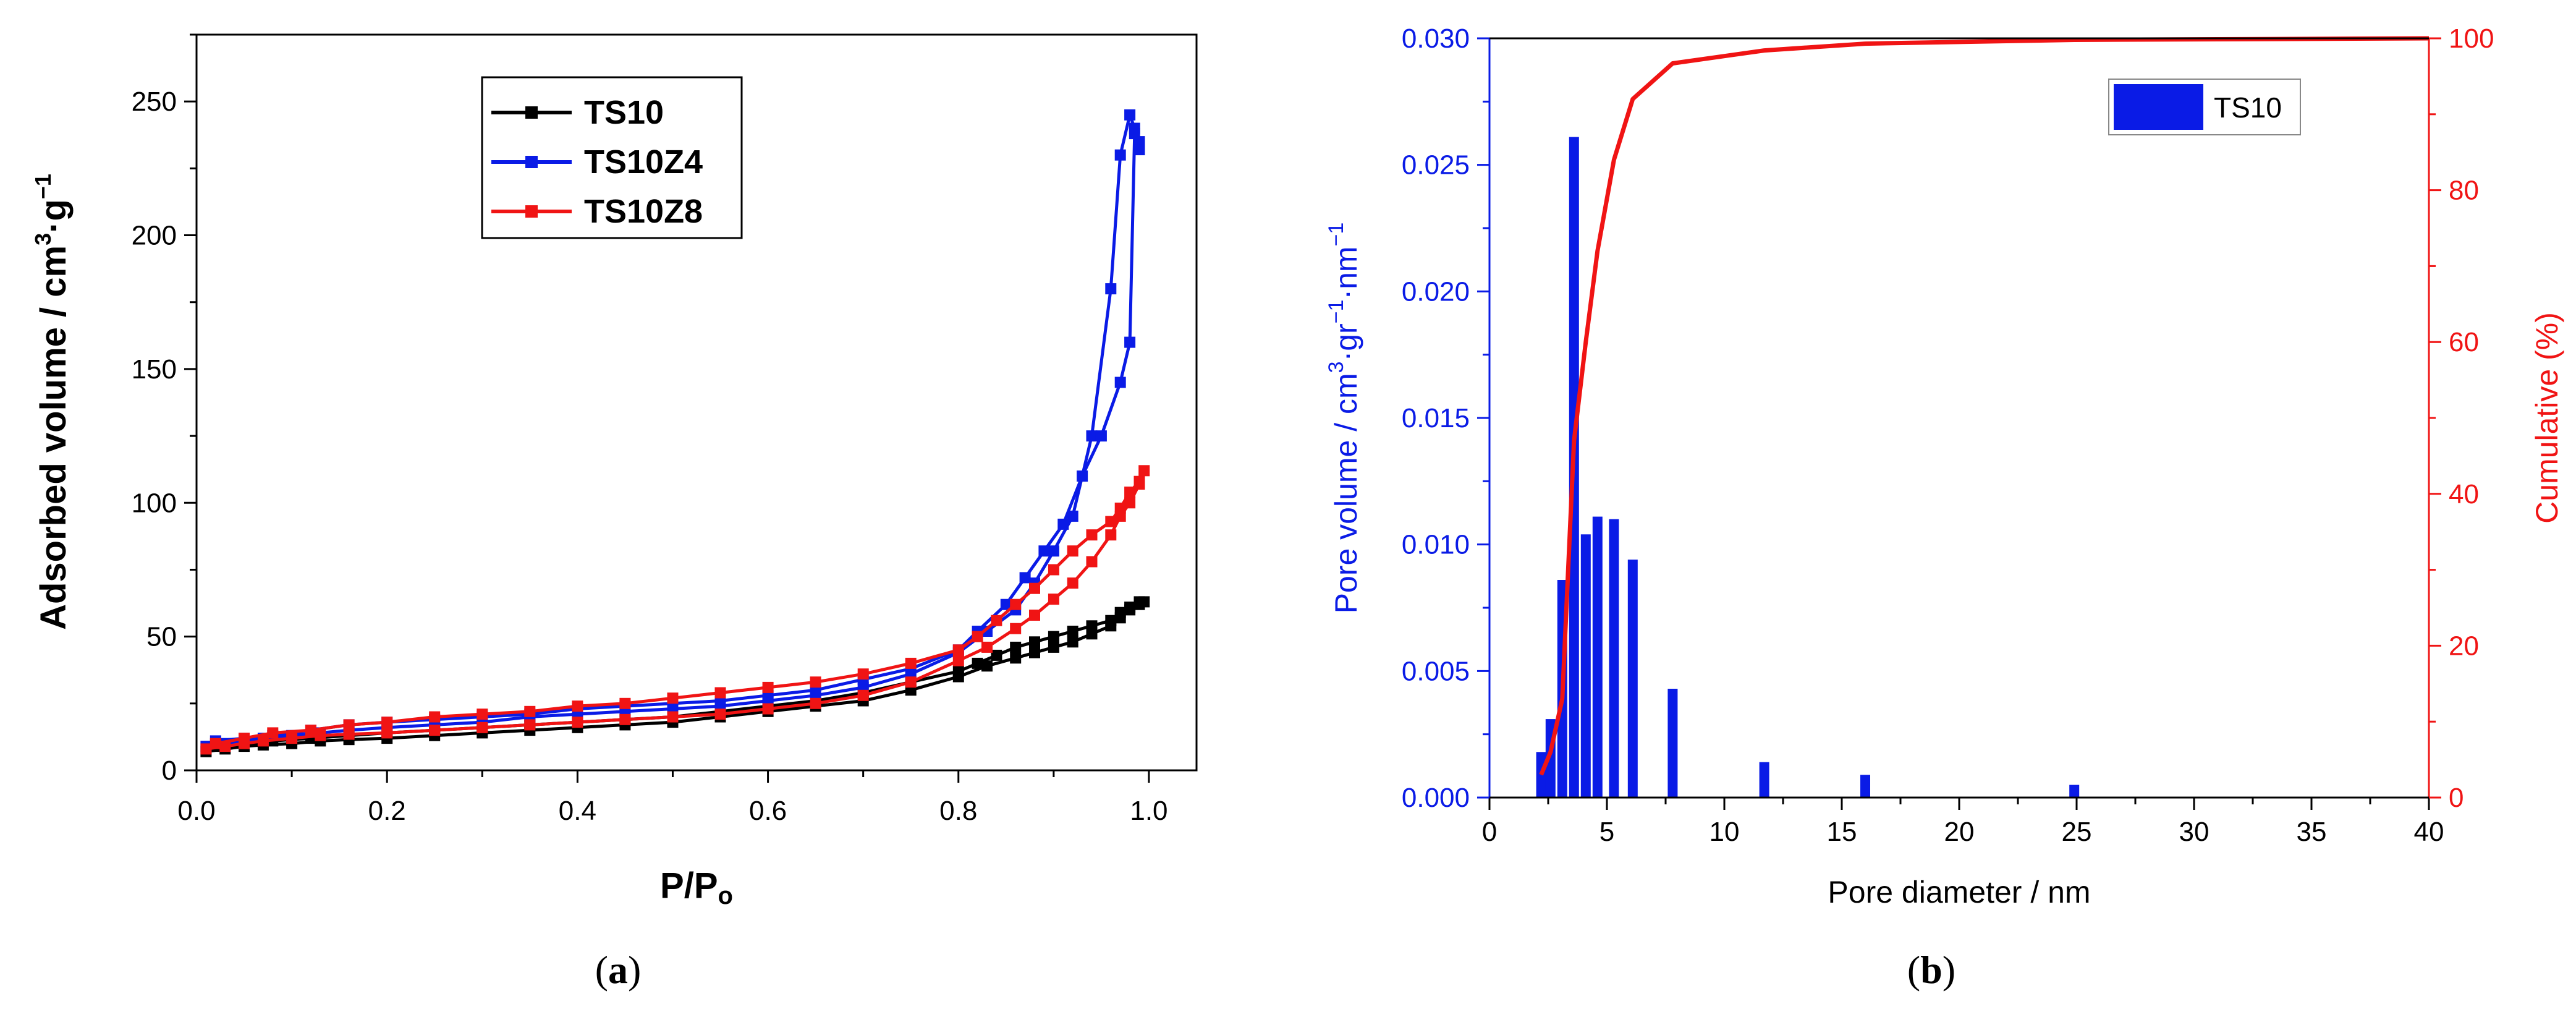  I want to click on b-x-tick-label-3: 15, so click(1842, 832).